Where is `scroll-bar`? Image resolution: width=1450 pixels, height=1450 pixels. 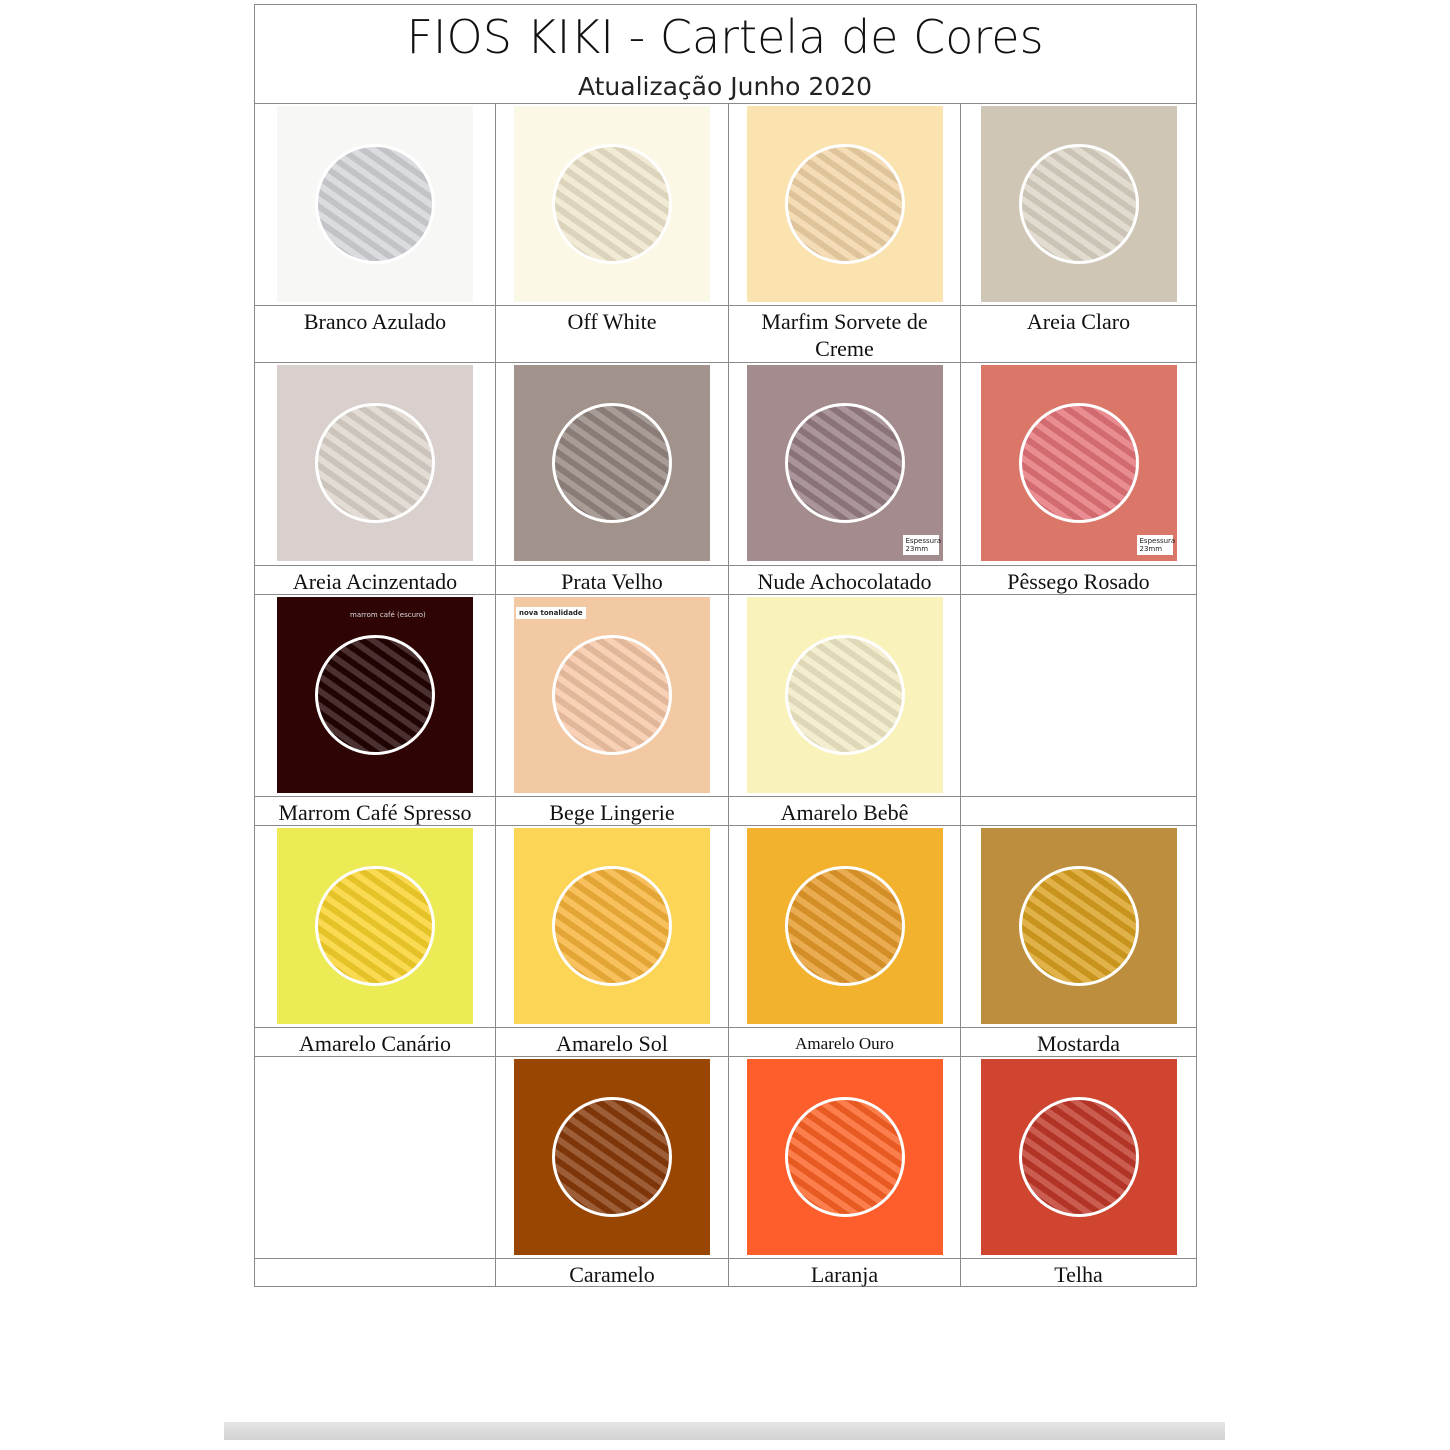
scroll-bar is located at coordinates (724, 1431).